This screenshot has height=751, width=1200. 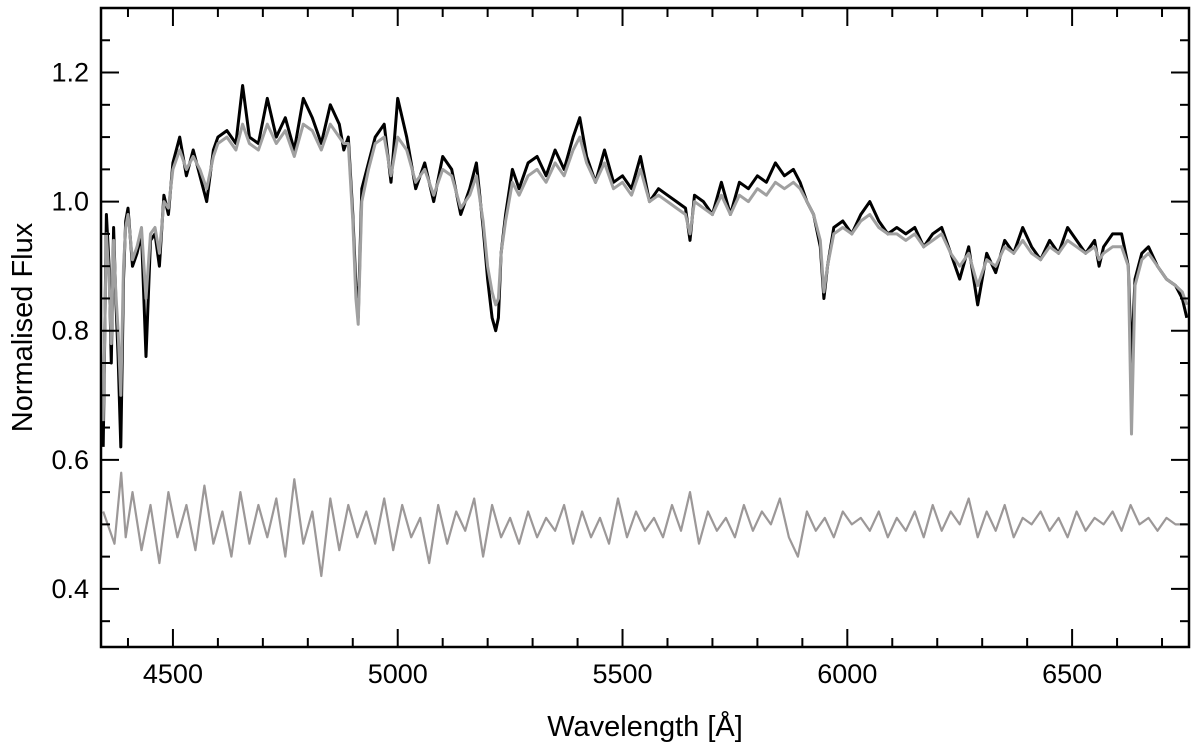 What do you see at coordinates (173, 674) in the screenshot?
I see `x-tick-label: 4500` at bounding box center [173, 674].